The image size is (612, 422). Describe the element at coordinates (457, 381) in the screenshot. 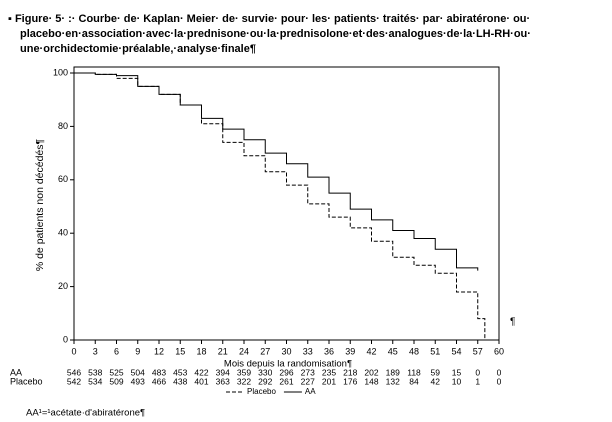

I see `risk-value: 10` at that location.